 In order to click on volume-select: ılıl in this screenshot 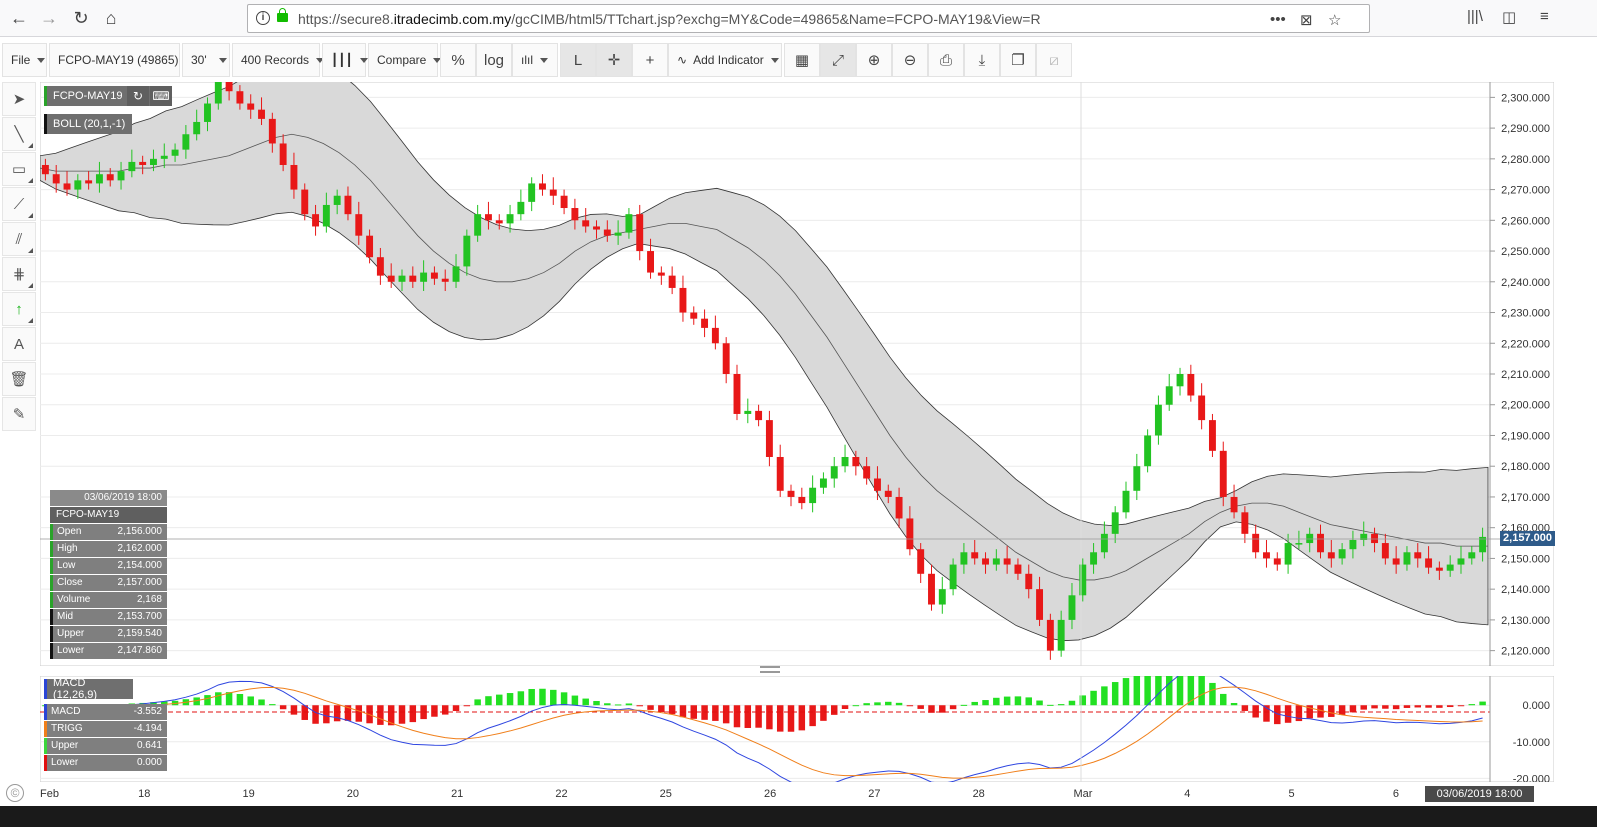, I will do `click(535, 60)`.